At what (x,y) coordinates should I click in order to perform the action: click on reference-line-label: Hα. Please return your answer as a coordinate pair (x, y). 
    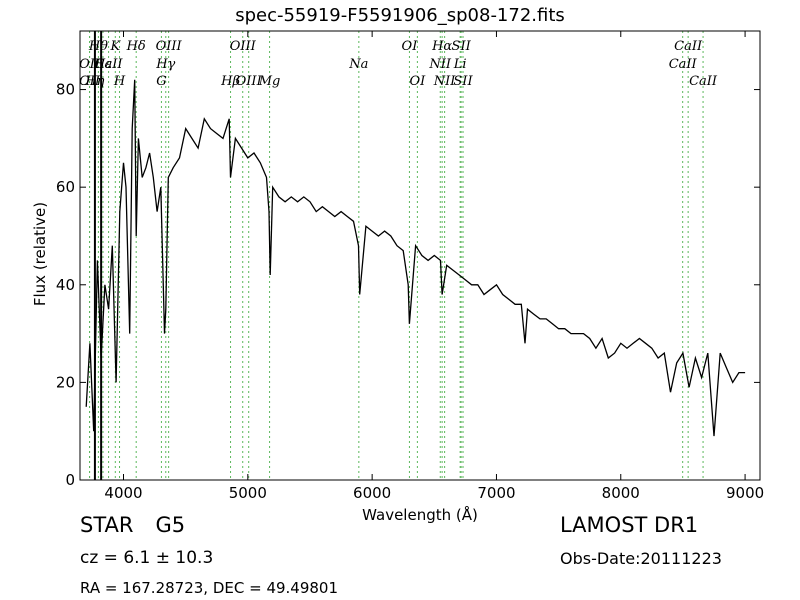
    Looking at the image, I should click on (441, 46).